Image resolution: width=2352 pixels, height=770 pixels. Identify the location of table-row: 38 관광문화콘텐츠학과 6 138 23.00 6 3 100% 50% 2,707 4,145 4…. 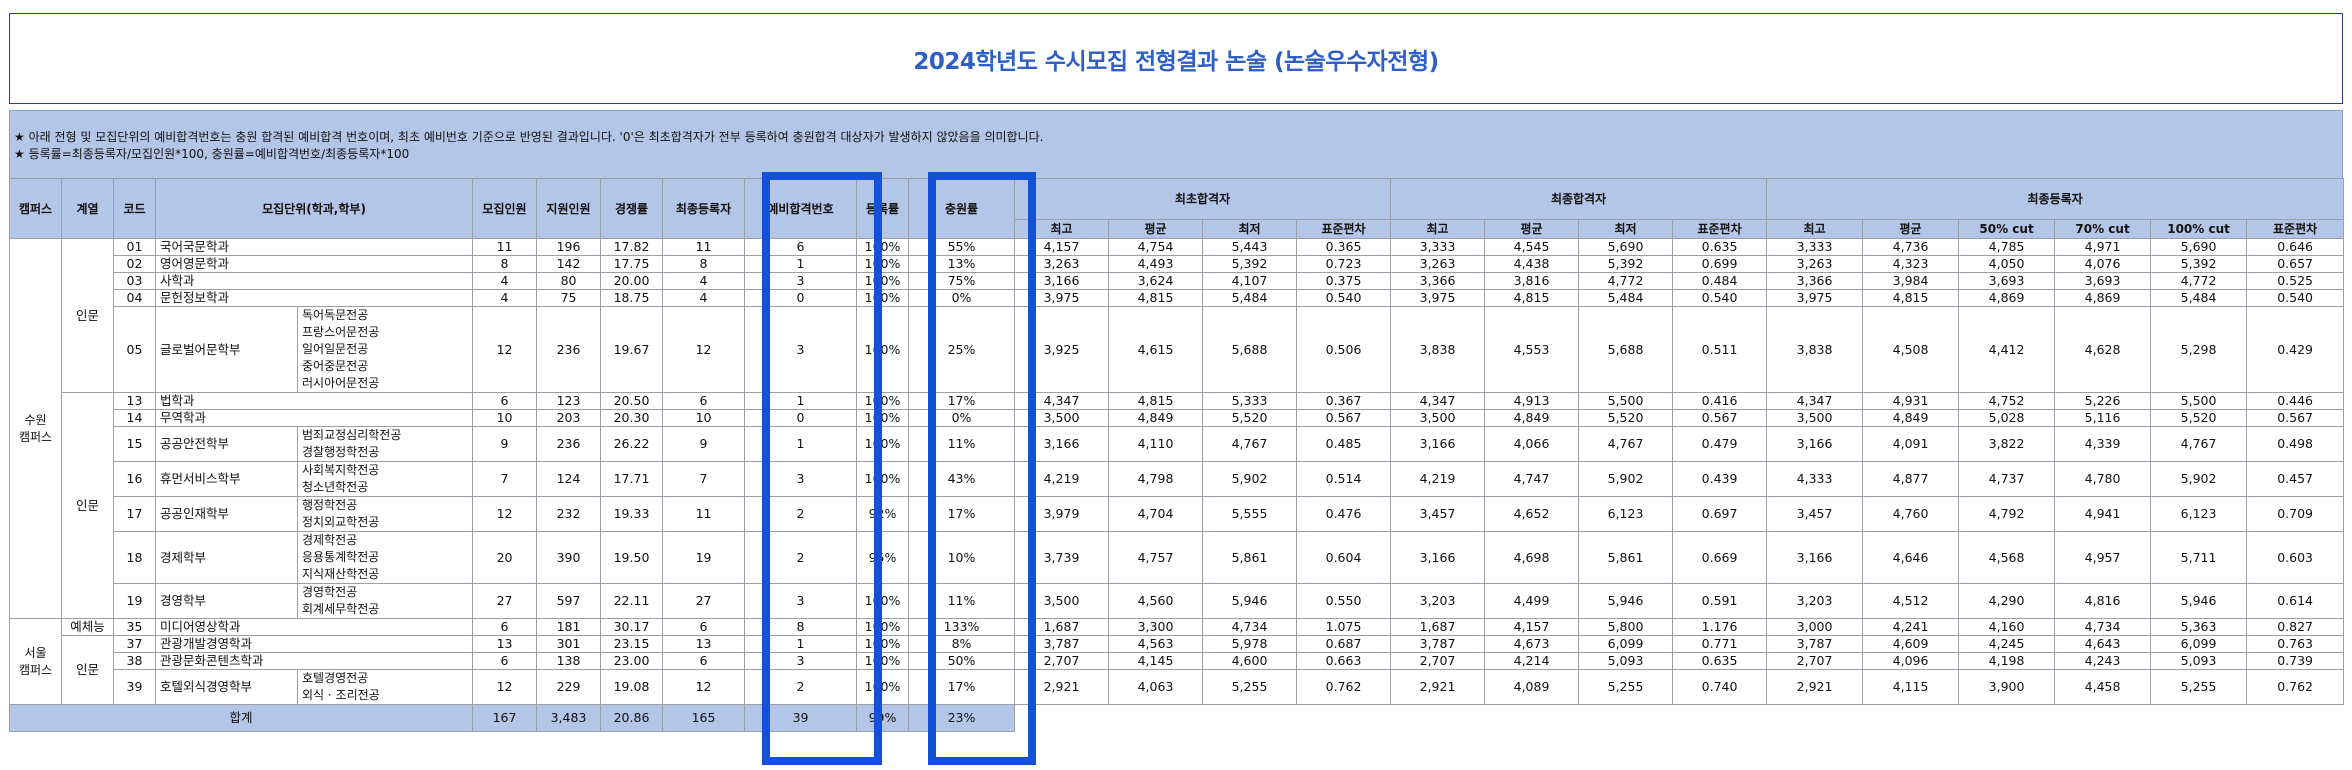
(1177, 661).